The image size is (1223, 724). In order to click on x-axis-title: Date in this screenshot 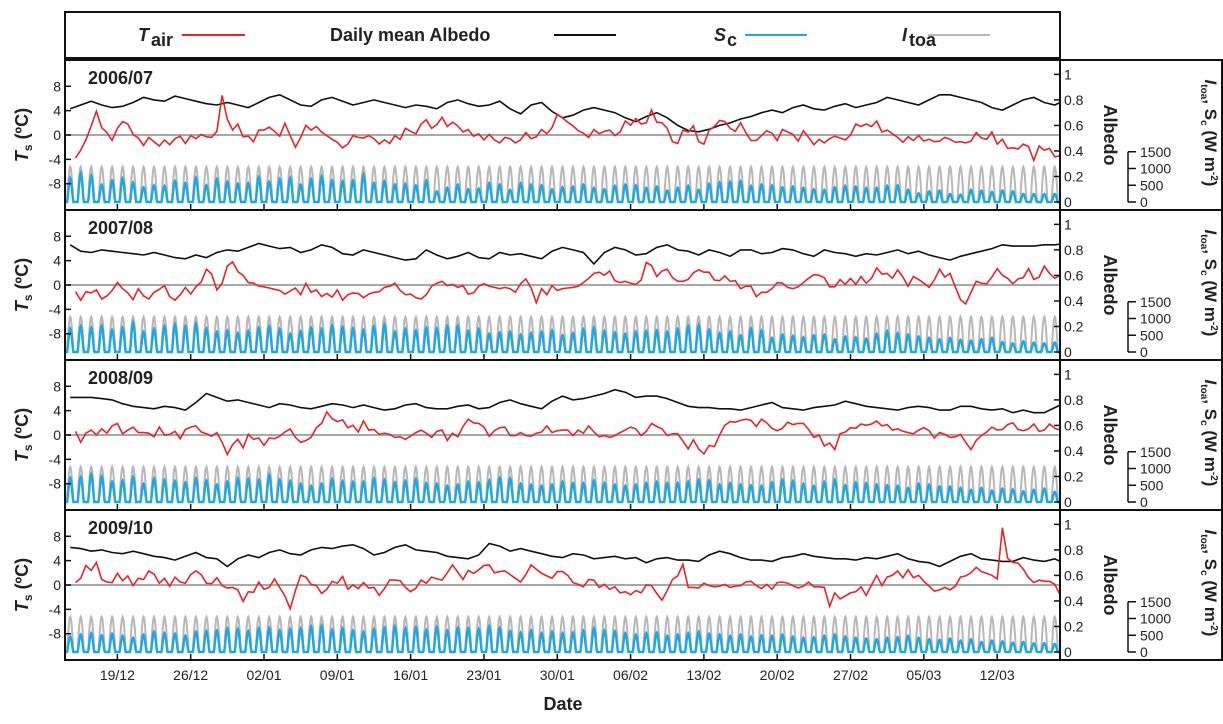, I will do `click(562, 704)`.